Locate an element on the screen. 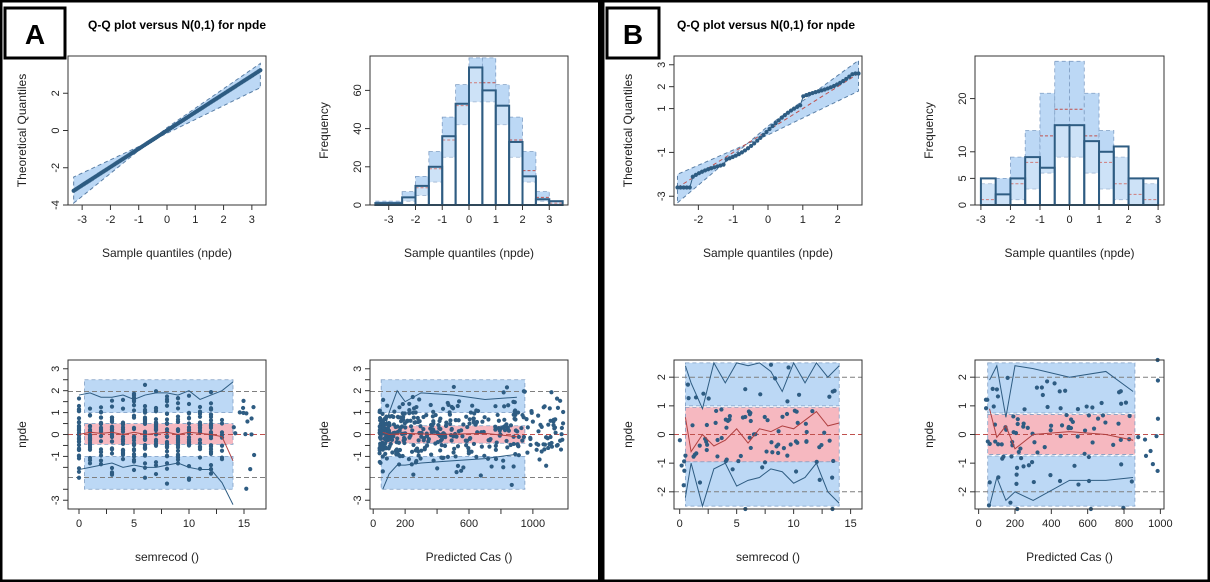 This screenshot has width=1210, height=582. panel-a-letter-box is located at coordinates (35, 33).